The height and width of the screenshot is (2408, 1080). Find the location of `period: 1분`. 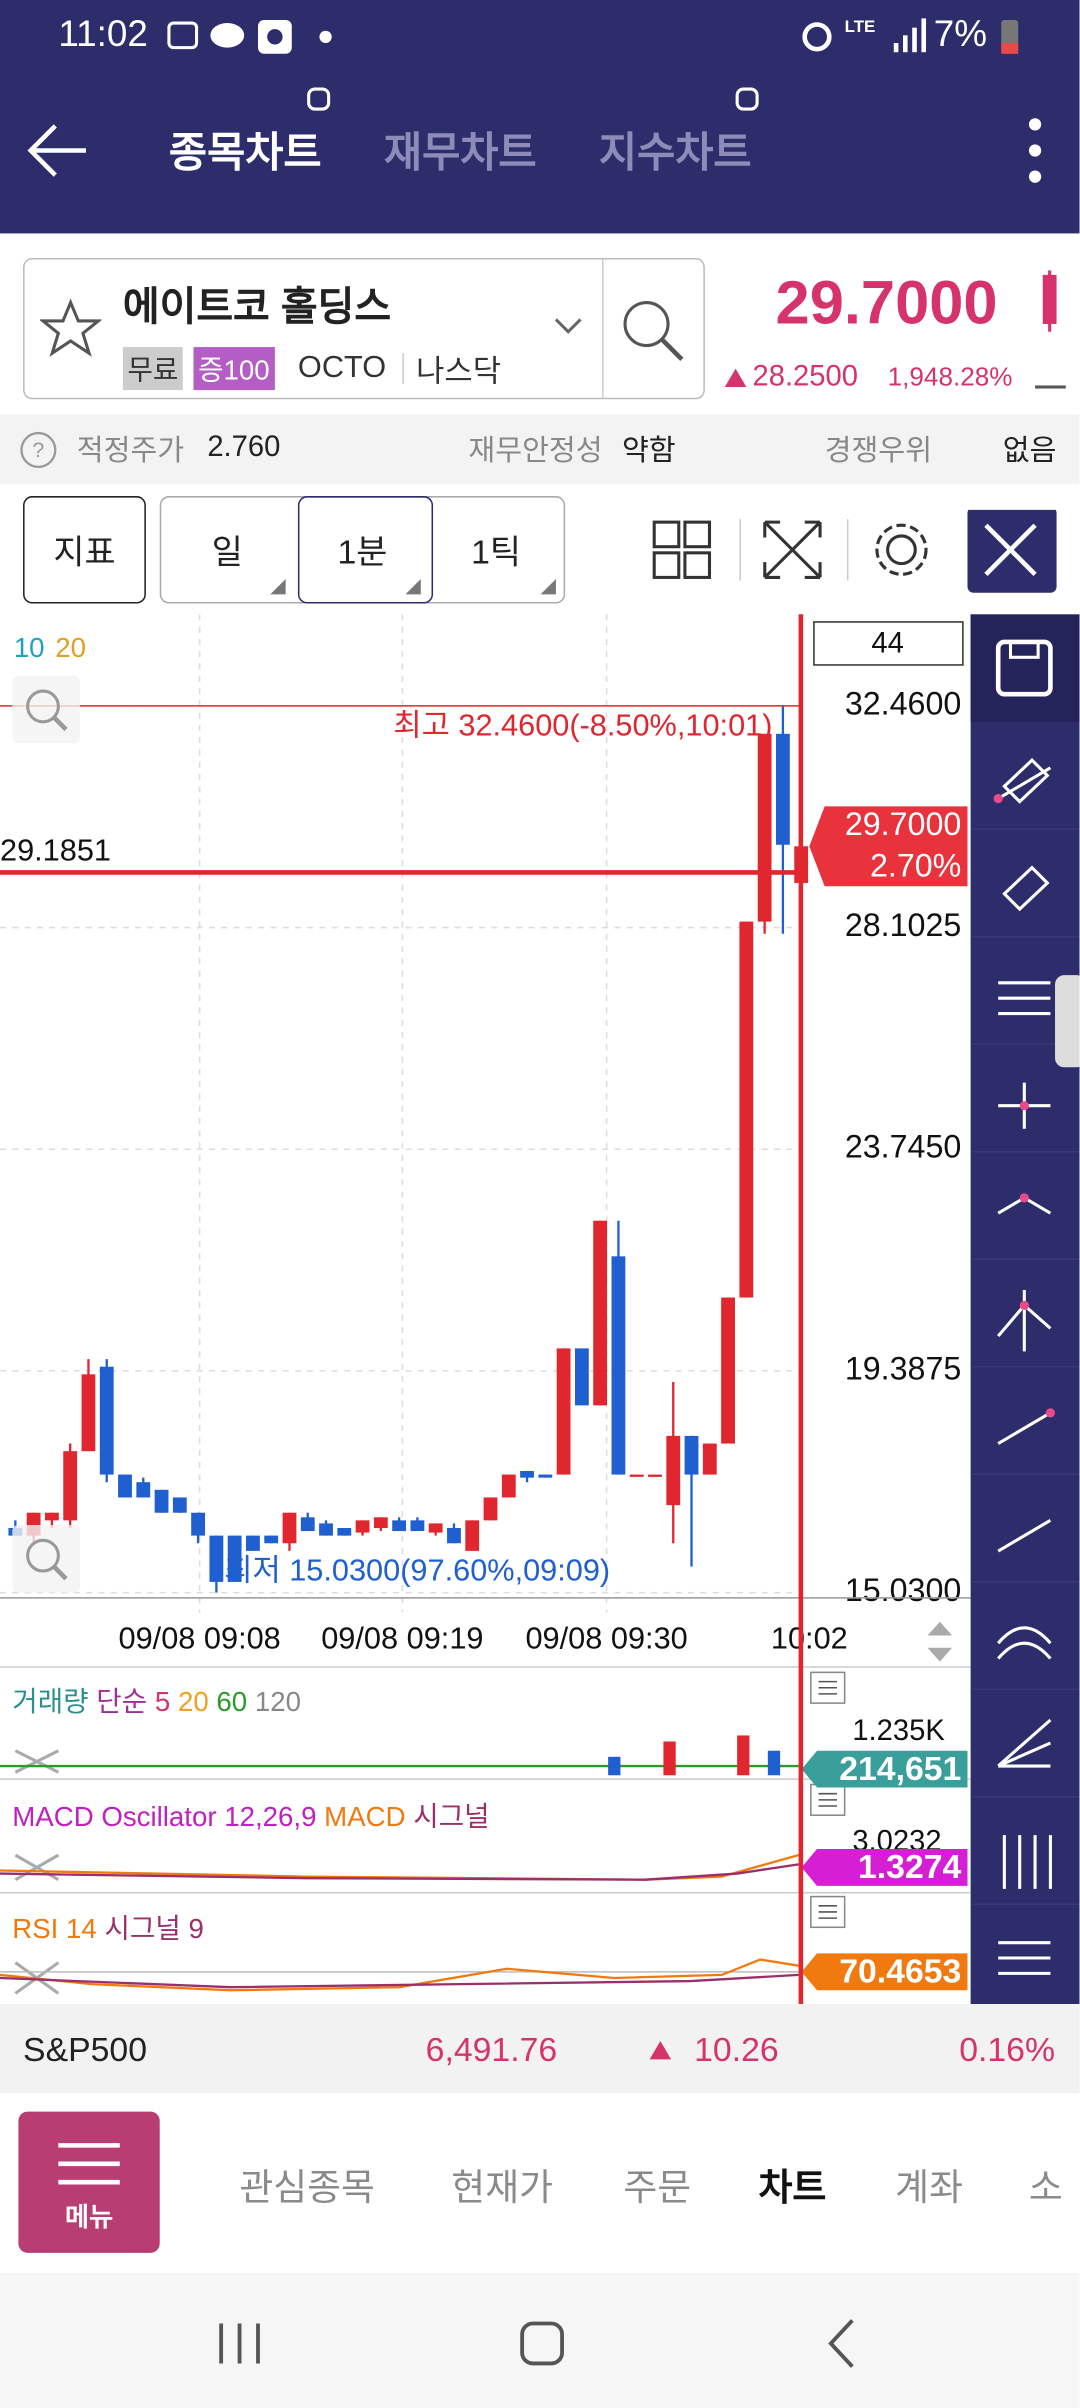

period: 1분 is located at coordinates (362, 552).